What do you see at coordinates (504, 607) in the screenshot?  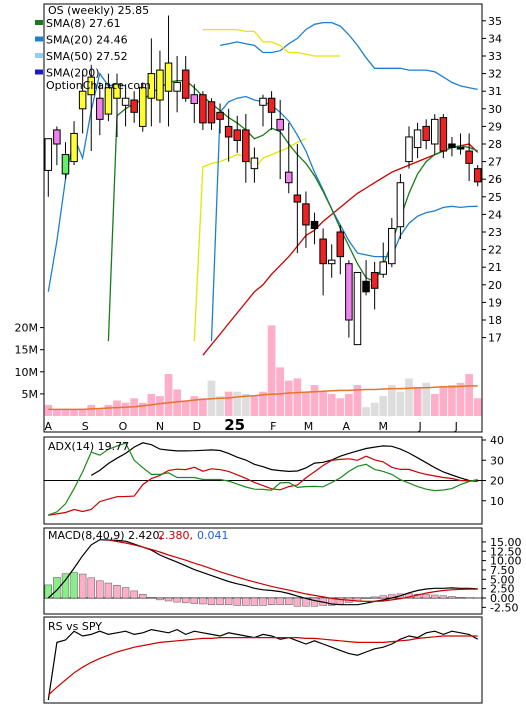 I see `macd-tick-label: -2.50` at bounding box center [504, 607].